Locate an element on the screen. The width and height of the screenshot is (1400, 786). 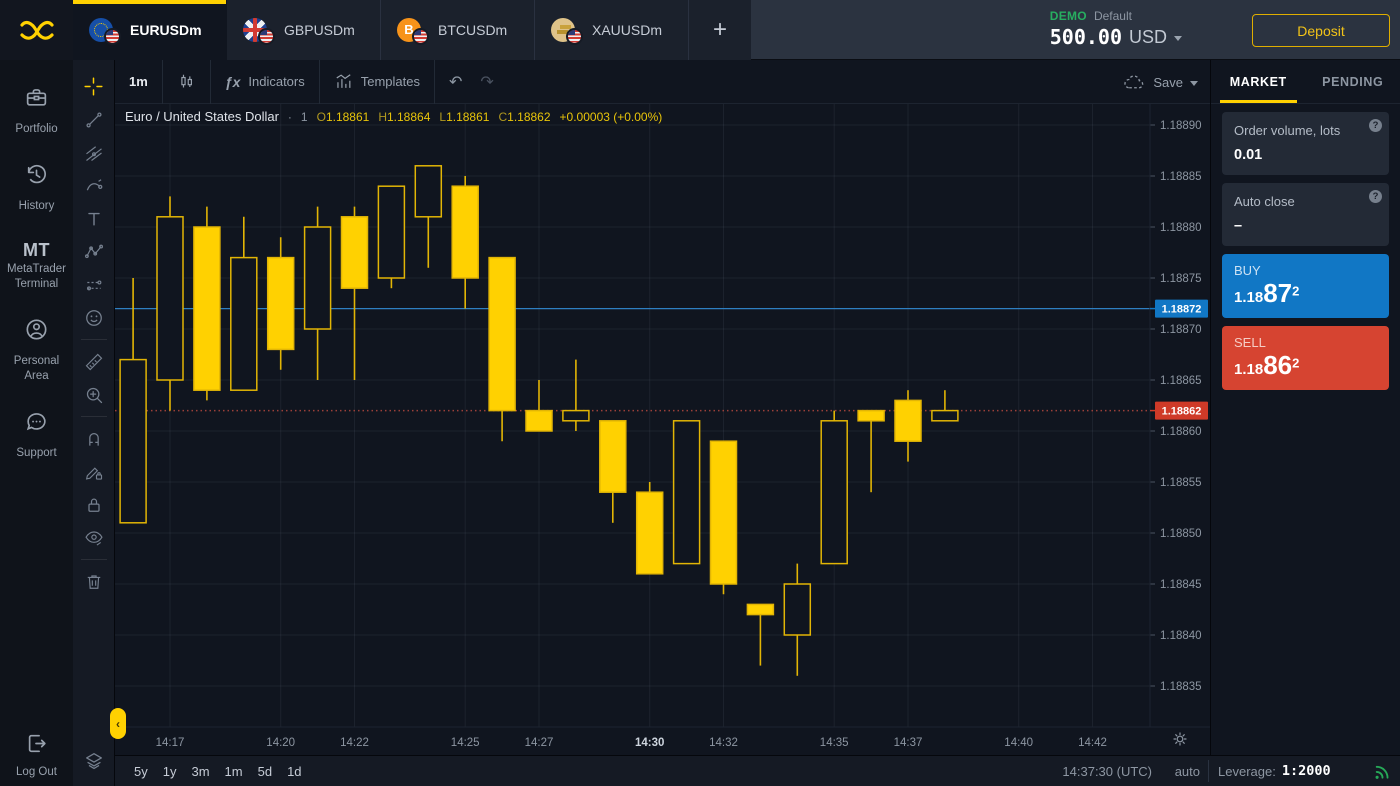
legend-change: +0.00003 (+0.00%) is located at coordinates (611, 117).